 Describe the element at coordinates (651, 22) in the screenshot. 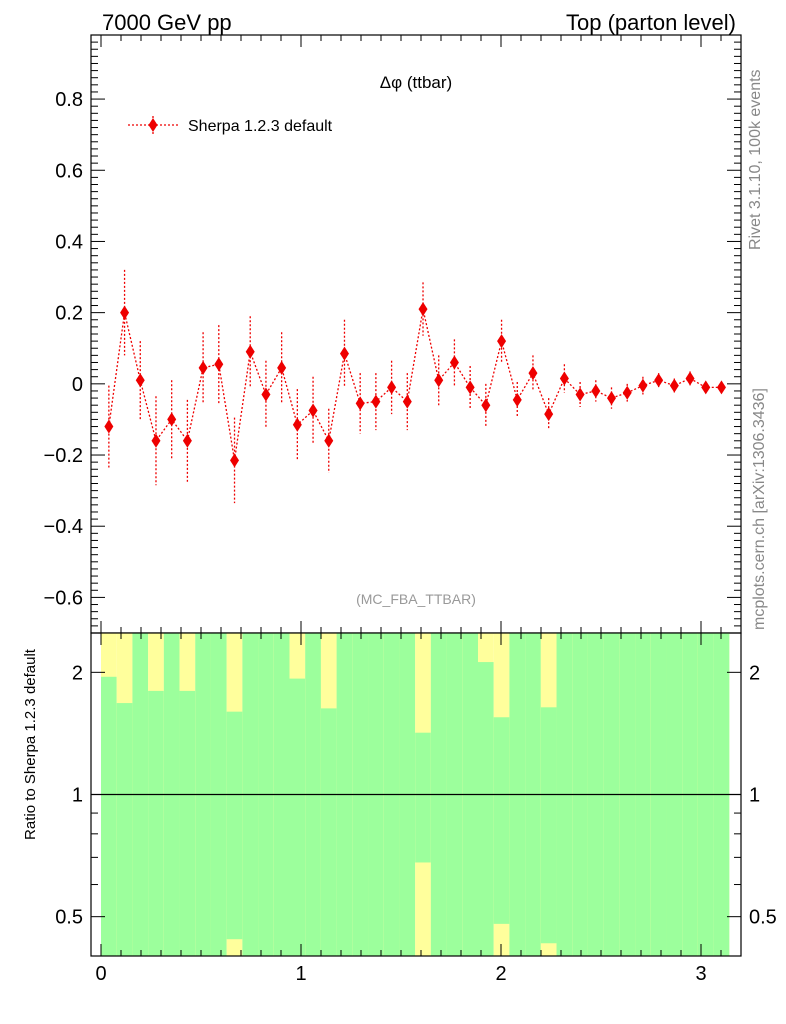

I see `header-right: Top (parton level)` at that location.